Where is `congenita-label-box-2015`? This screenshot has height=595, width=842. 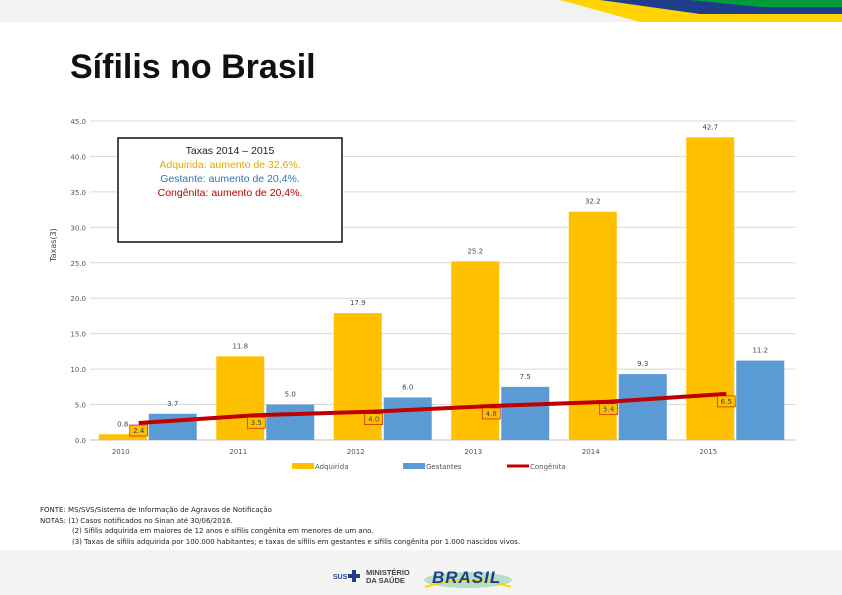 congenita-label-box-2015 is located at coordinates (726, 401).